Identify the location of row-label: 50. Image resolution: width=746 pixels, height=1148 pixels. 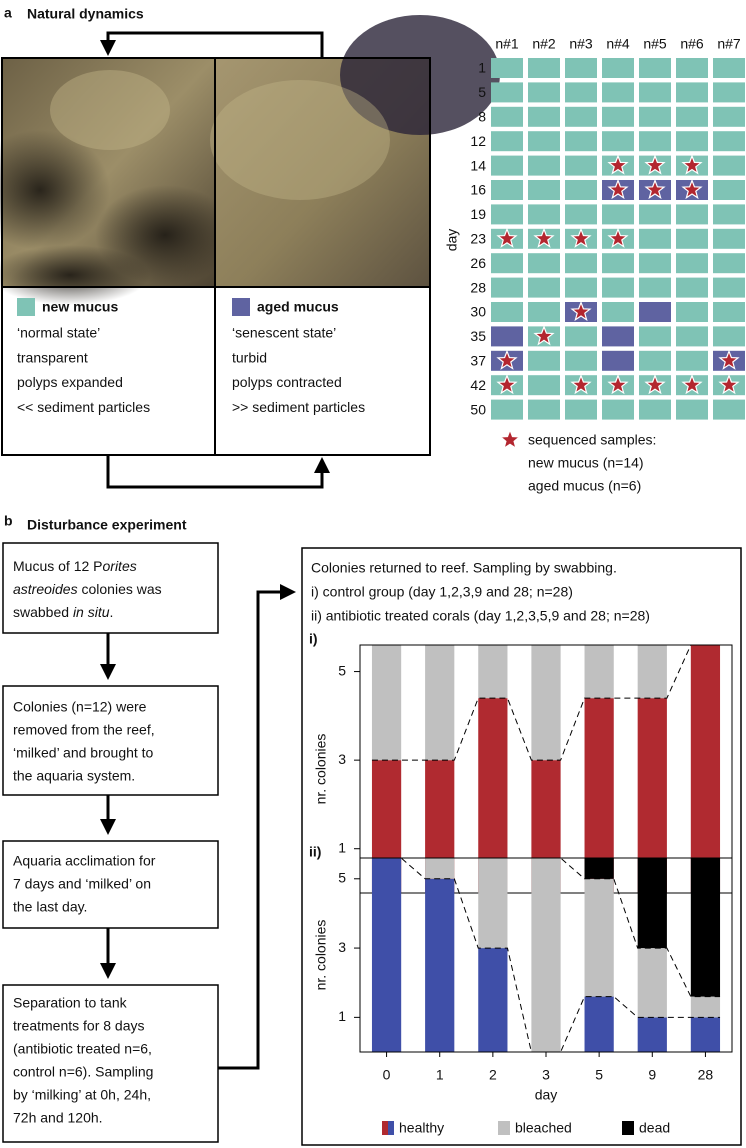
(478, 409).